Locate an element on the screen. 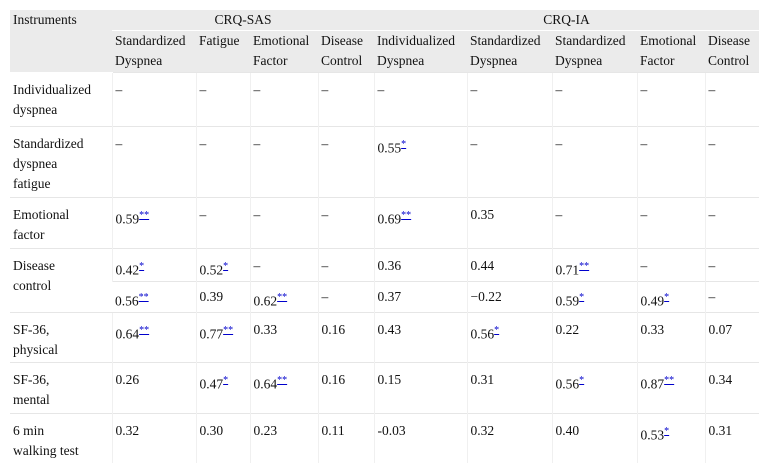  value-cell: 0.59* is located at coordinates (594, 296).